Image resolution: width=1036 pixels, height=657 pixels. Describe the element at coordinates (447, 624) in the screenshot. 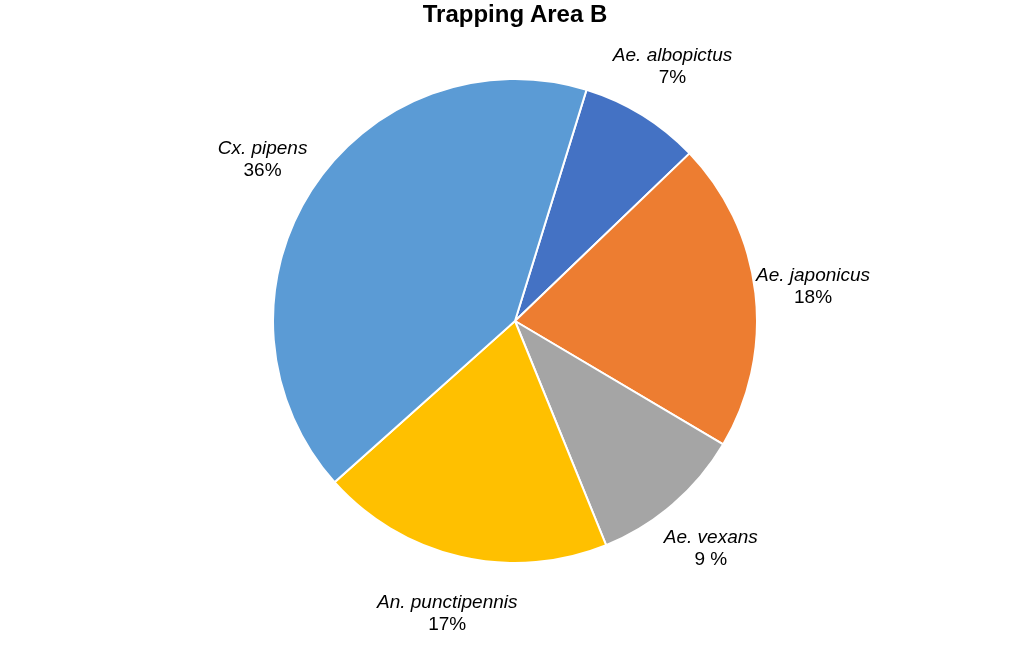

I see `data-label: 17%` at that location.